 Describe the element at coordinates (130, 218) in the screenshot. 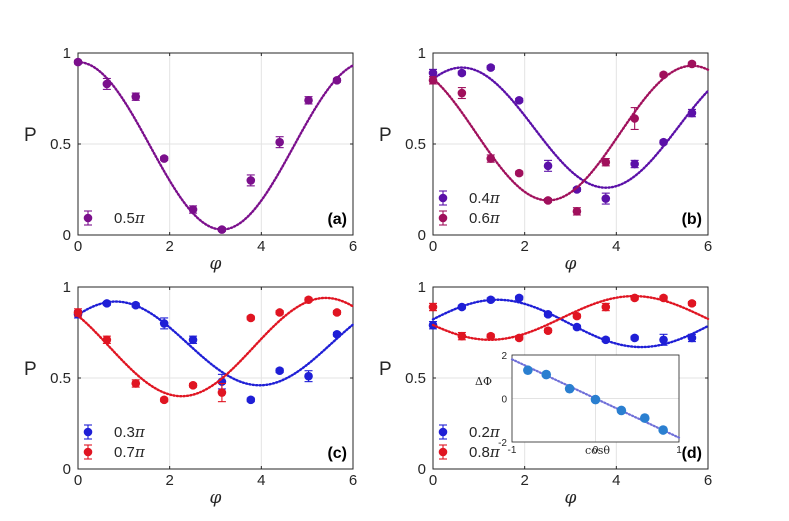

I see `legend-label: 0.5π` at that location.